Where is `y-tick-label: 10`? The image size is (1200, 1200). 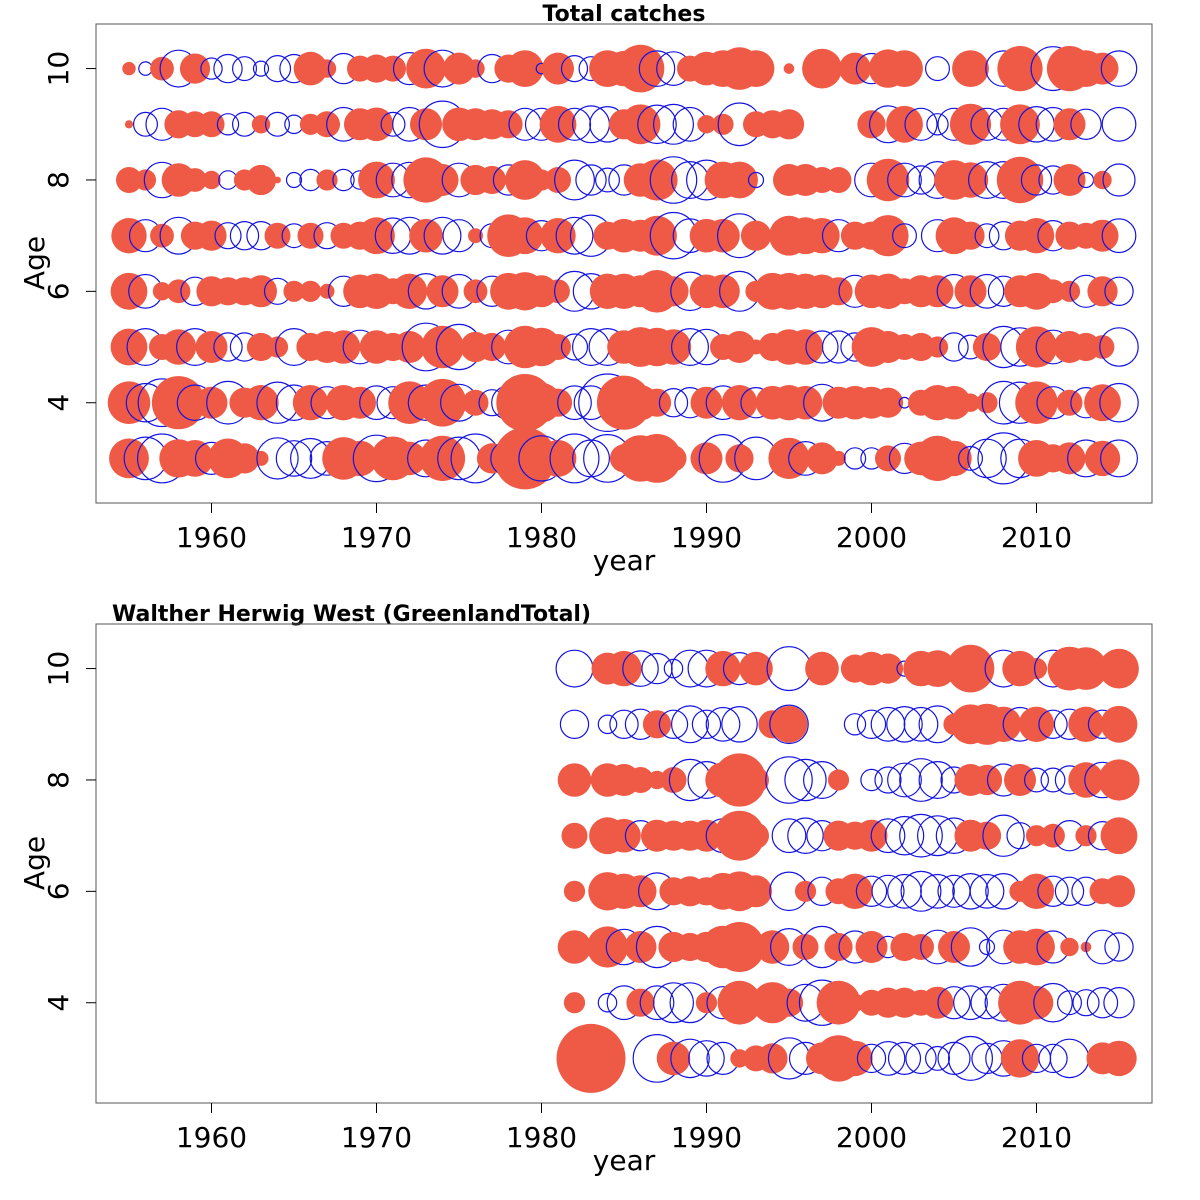 y-tick-label: 10 is located at coordinates (58, 69).